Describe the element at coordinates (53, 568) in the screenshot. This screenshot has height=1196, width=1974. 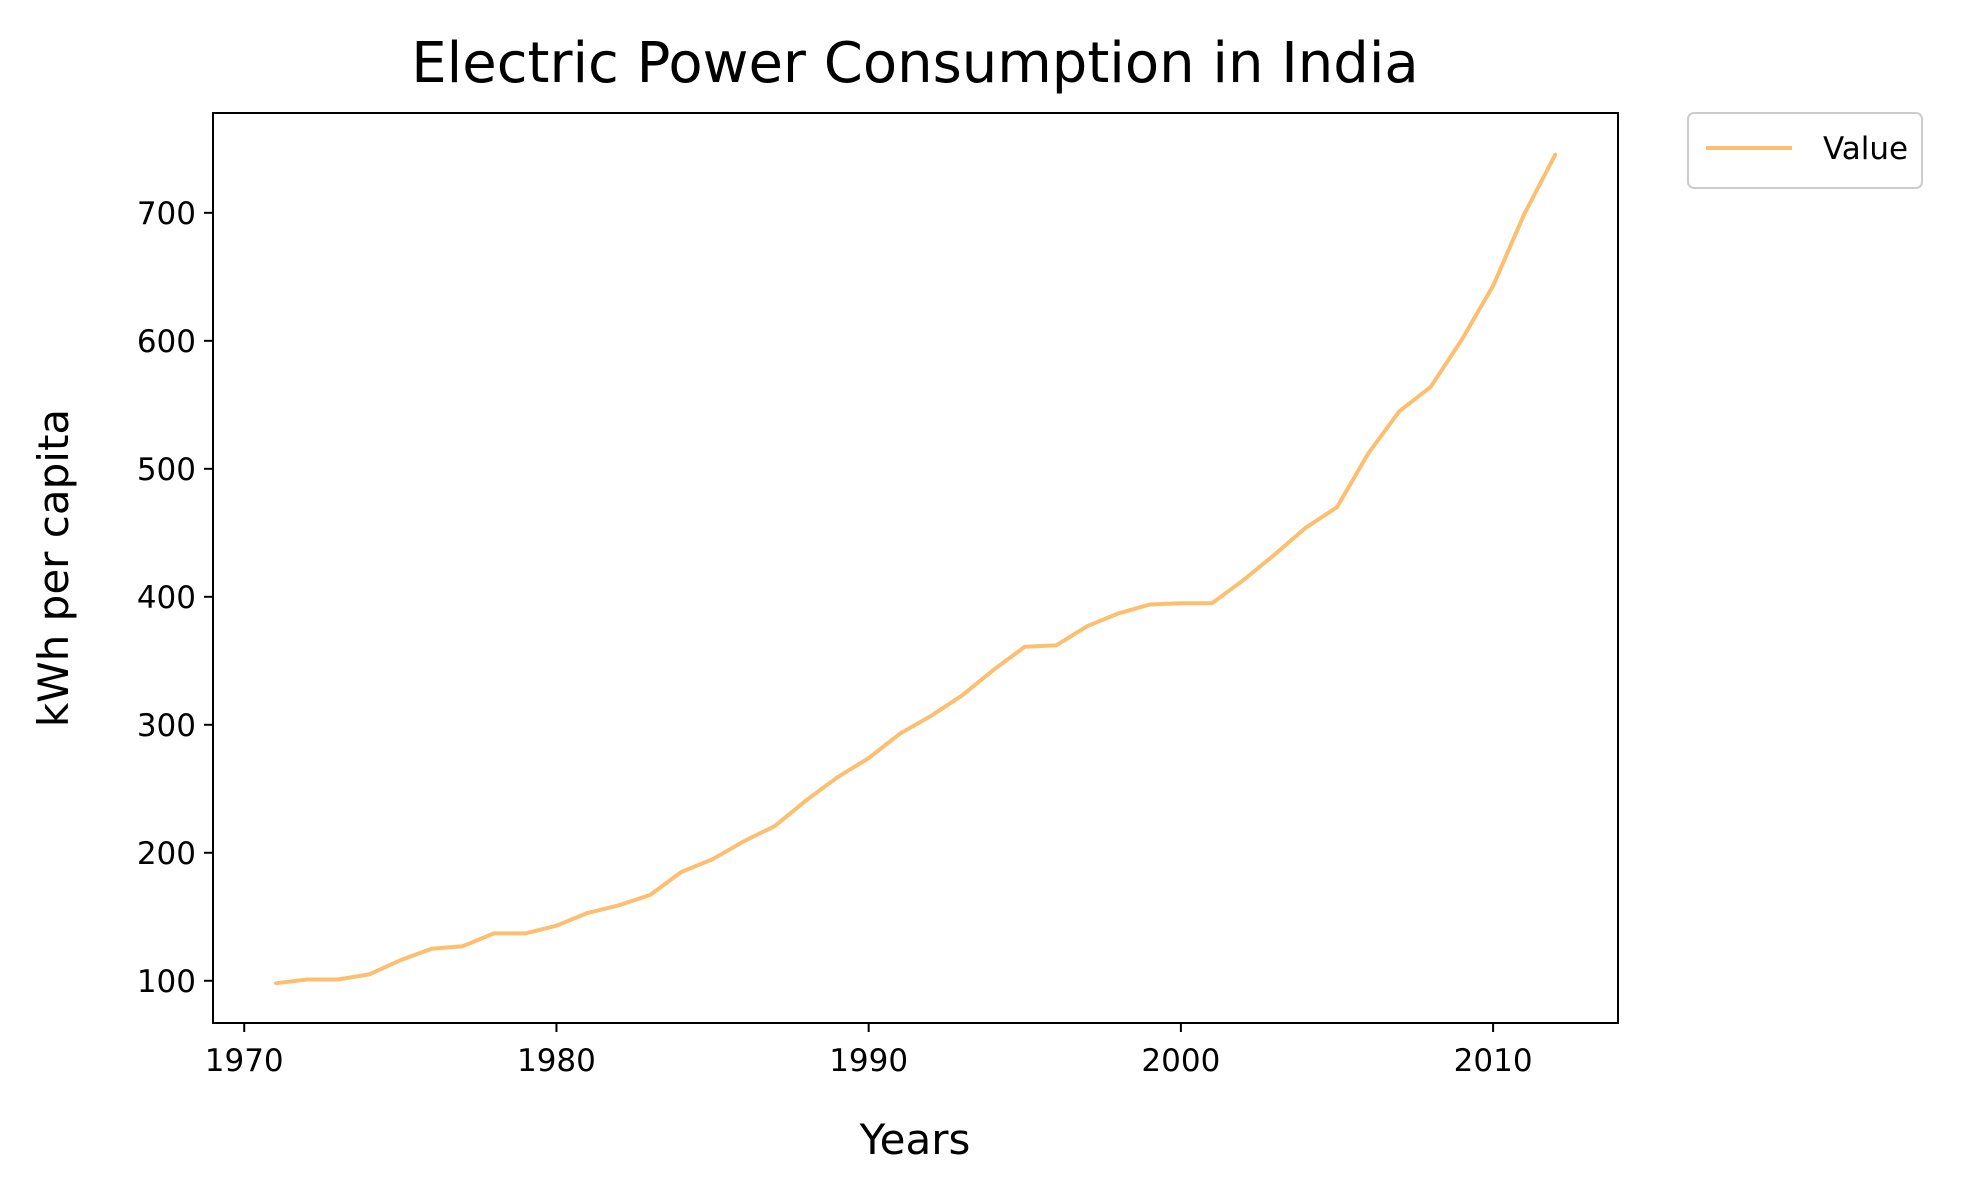
I see `y-axis-label: kWh per capita` at that location.